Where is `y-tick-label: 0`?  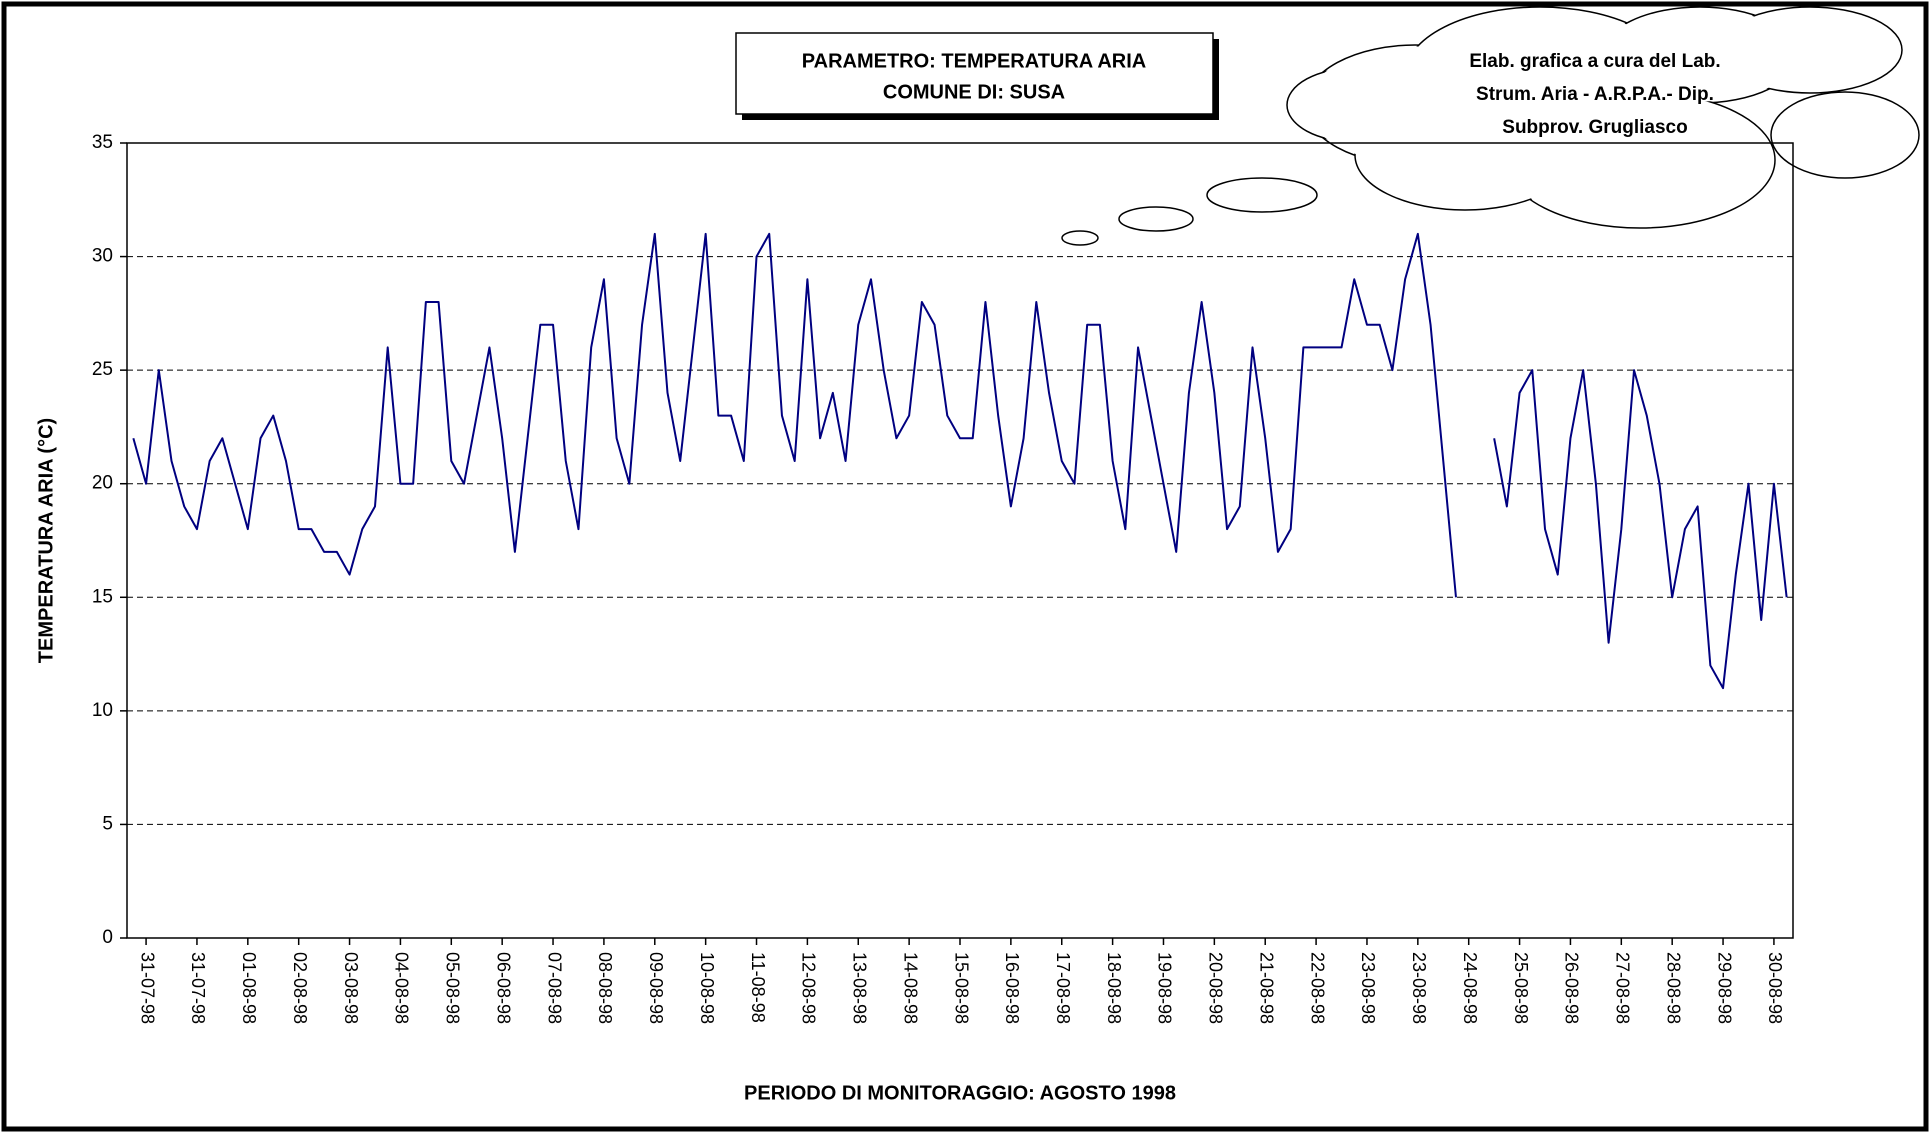 y-tick-label: 0 is located at coordinates (107, 937).